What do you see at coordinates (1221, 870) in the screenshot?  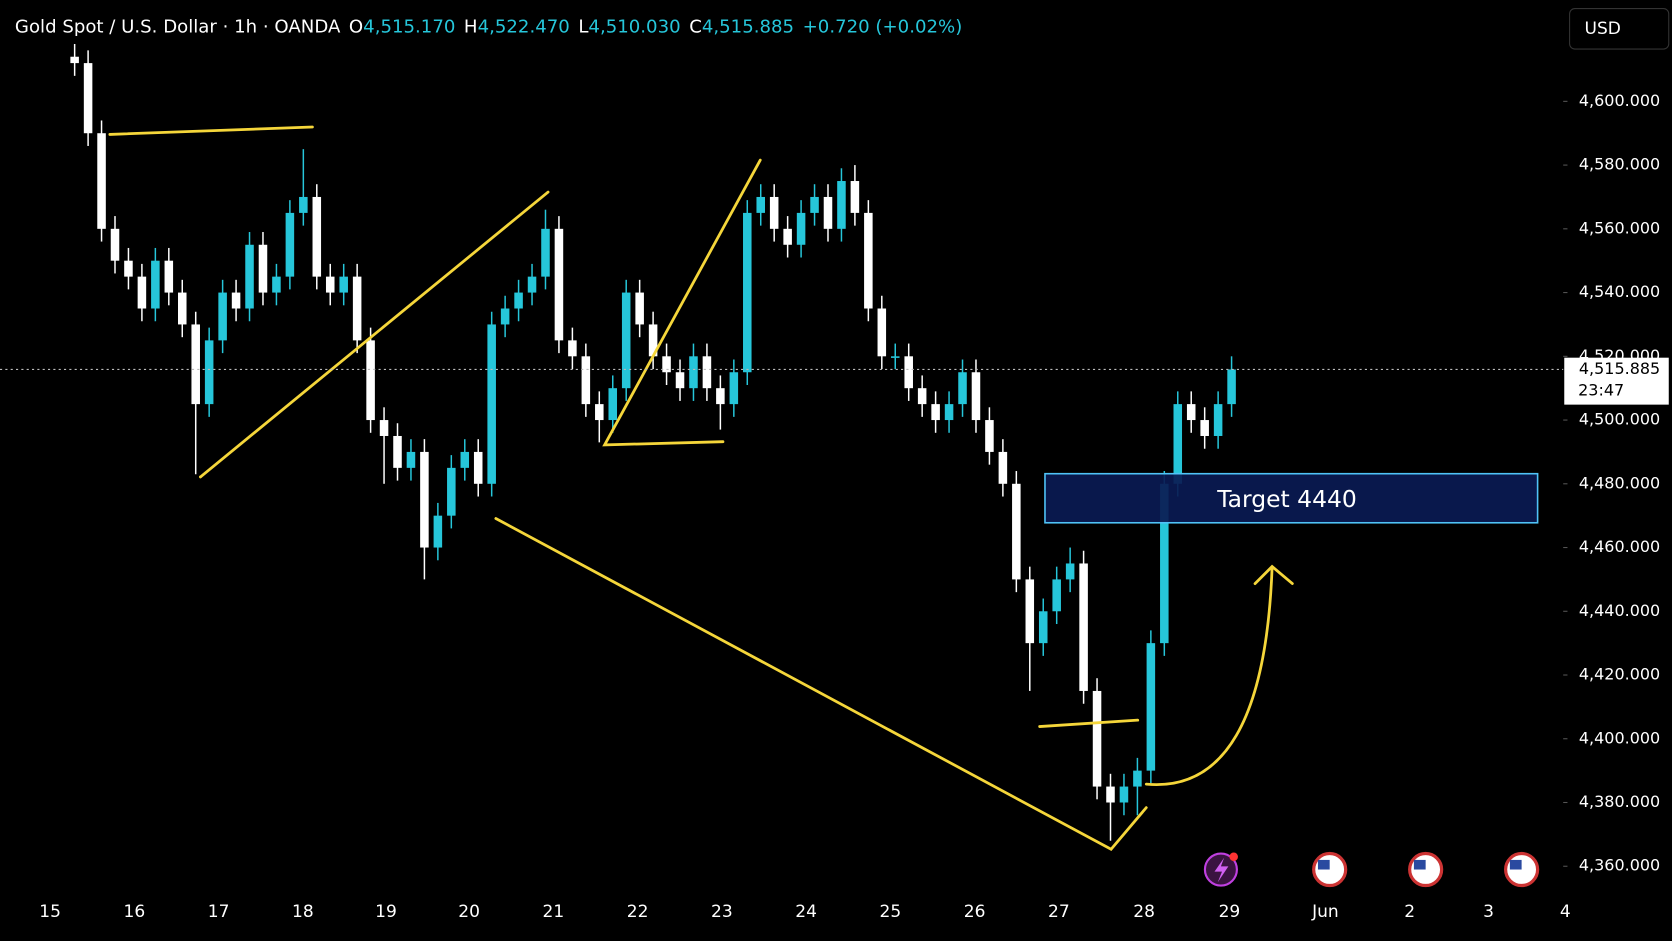 I see `event-icon-glyph` at bounding box center [1221, 870].